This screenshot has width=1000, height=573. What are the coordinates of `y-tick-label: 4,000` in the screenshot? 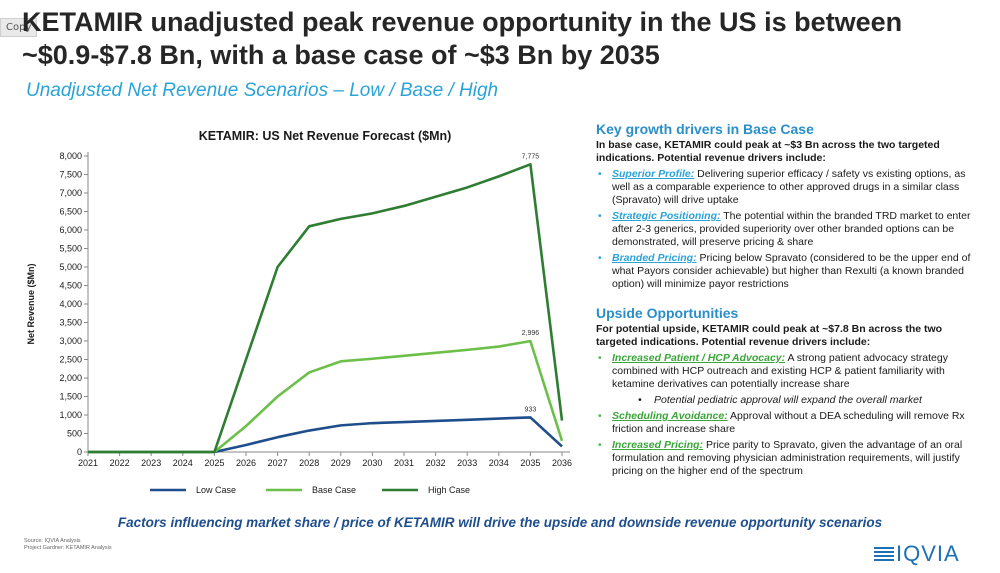 It's located at (70, 304).